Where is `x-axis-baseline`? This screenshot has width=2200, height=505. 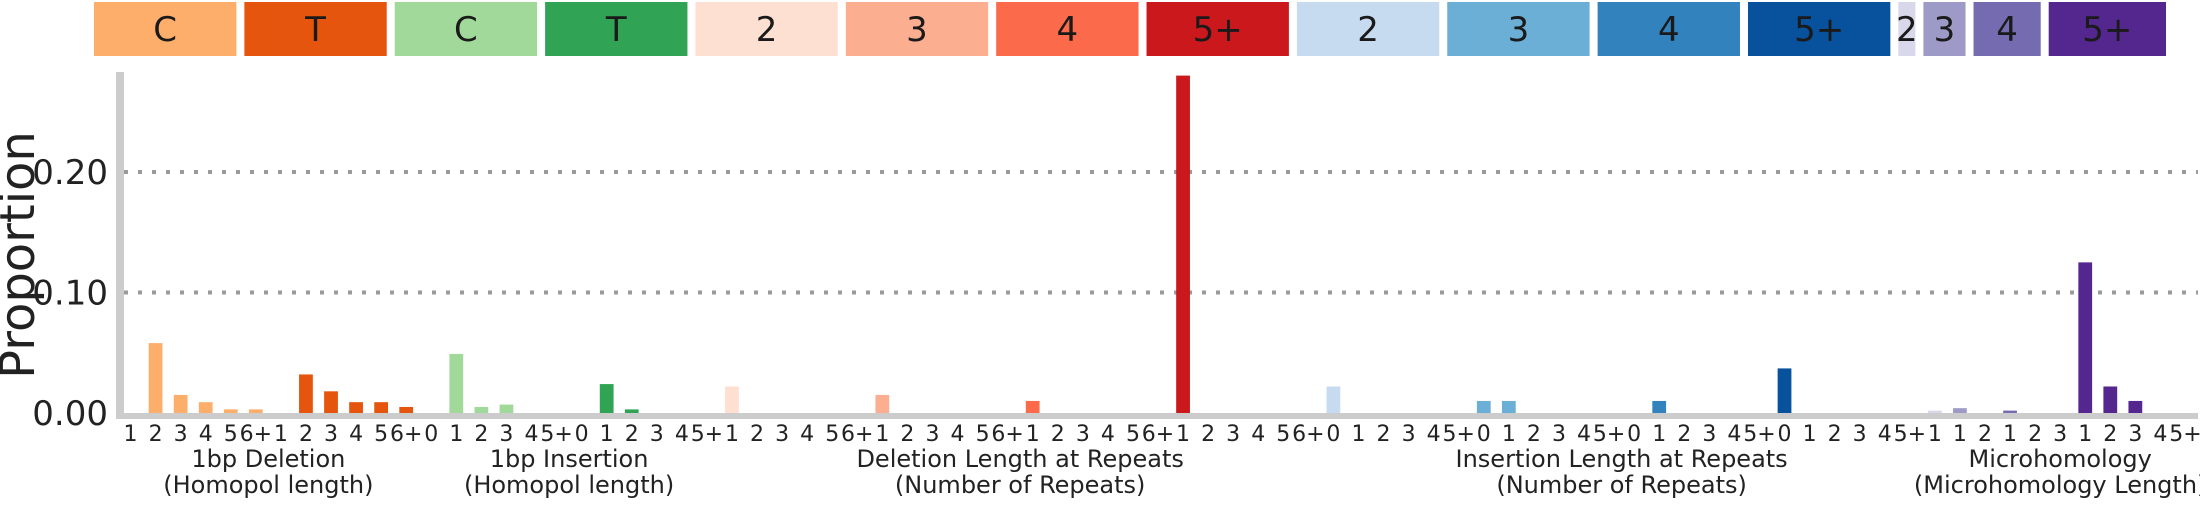
x-axis-baseline is located at coordinates (1157, 416).